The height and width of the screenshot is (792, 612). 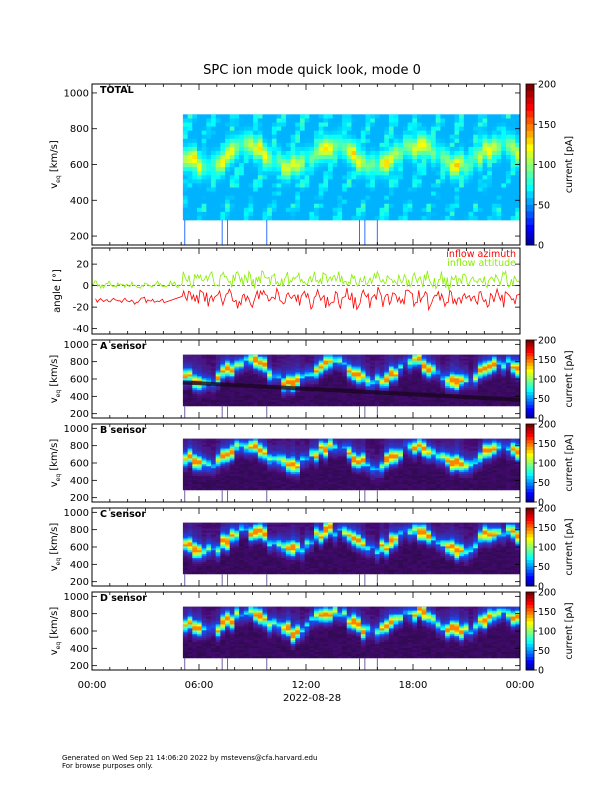 What do you see at coordinates (481, 254) in the screenshot?
I see `legend-inflow-azimuth: inflow azimuth` at bounding box center [481, 254].